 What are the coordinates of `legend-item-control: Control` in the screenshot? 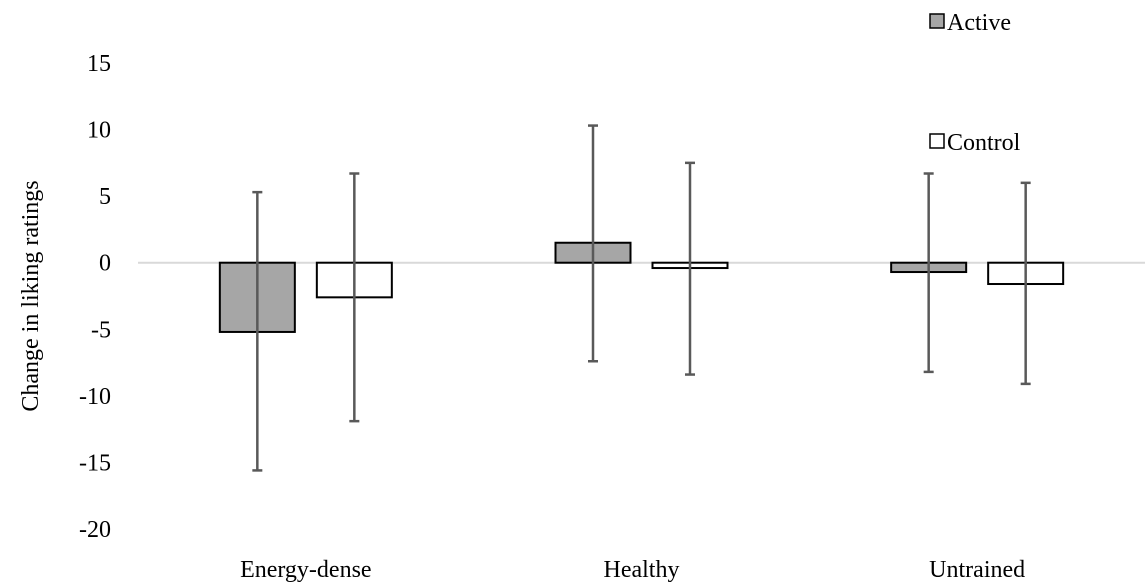 It's located at (975, 143).